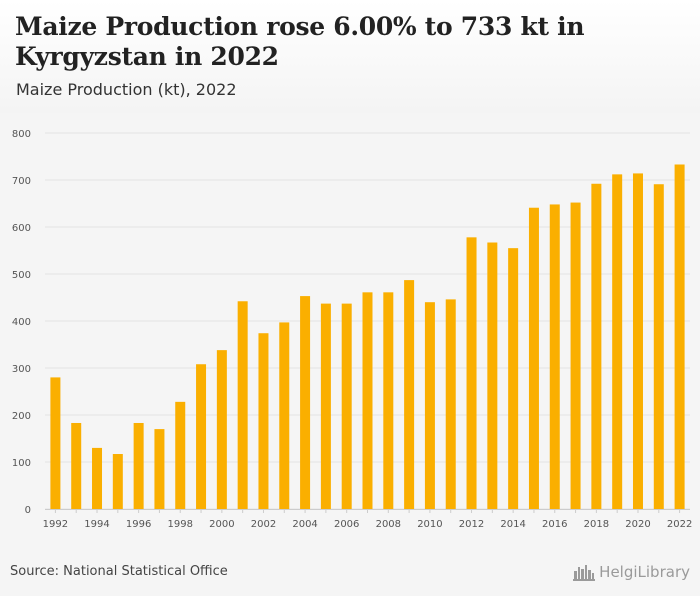 This screenshot has height=596, width=700. I want to click on city-skyline-icon, so click(584, 573).